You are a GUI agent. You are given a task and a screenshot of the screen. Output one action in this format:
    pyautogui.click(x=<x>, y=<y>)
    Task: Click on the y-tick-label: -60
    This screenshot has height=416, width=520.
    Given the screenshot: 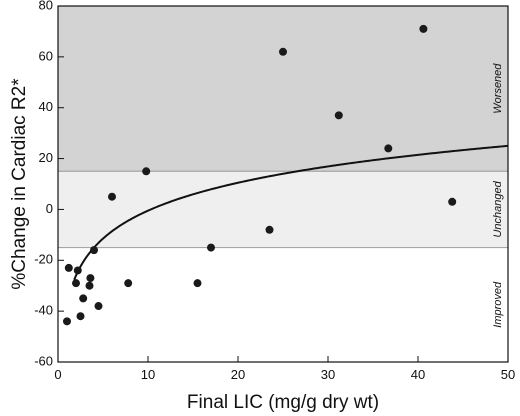 What is the action you would take?
    pyautogui.click(x=43, y=360)
    